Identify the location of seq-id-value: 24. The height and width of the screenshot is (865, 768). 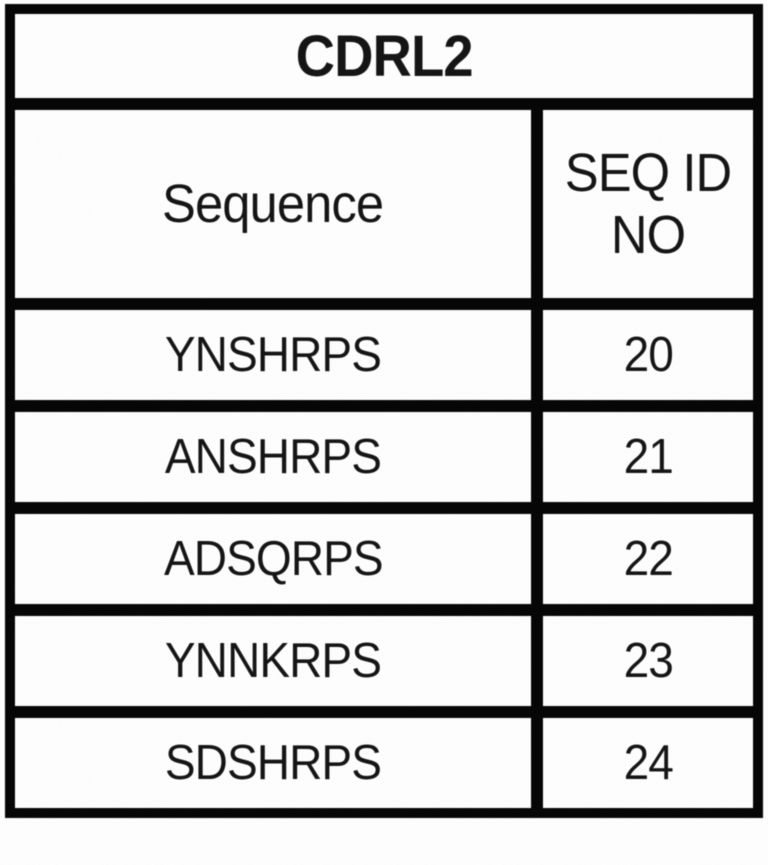
(648, 763).